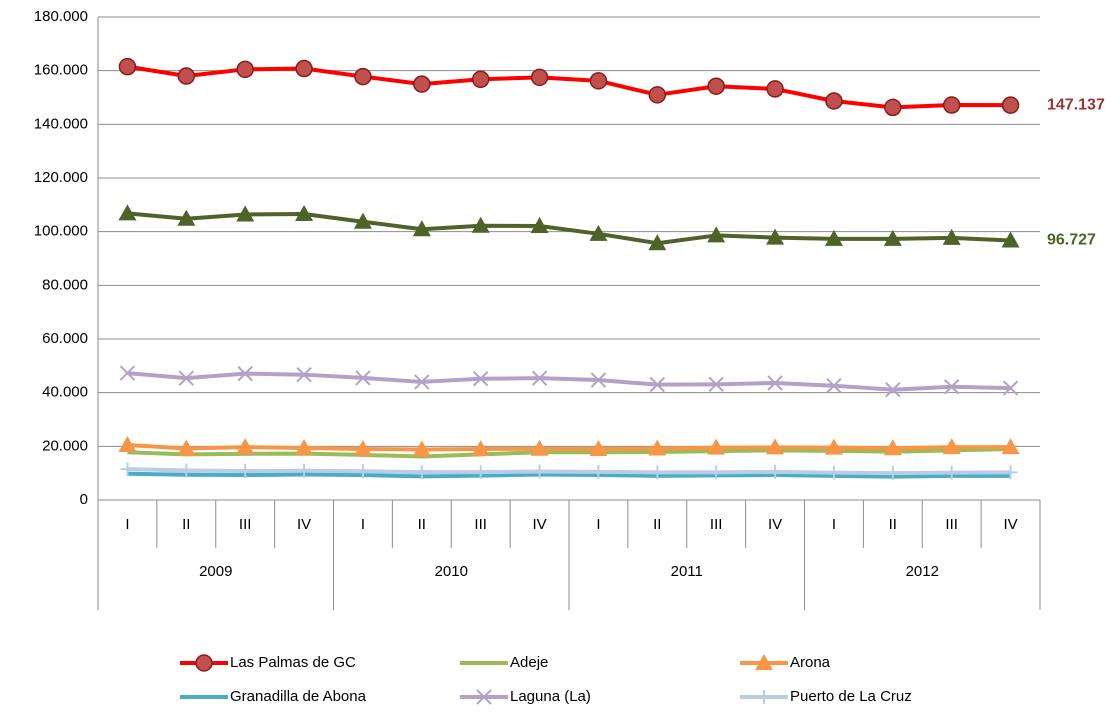  What do you see at coordinates (65, 338) in the screenshot?
I see `y-tick-label: 60.000` at bounding box center [65, 338].